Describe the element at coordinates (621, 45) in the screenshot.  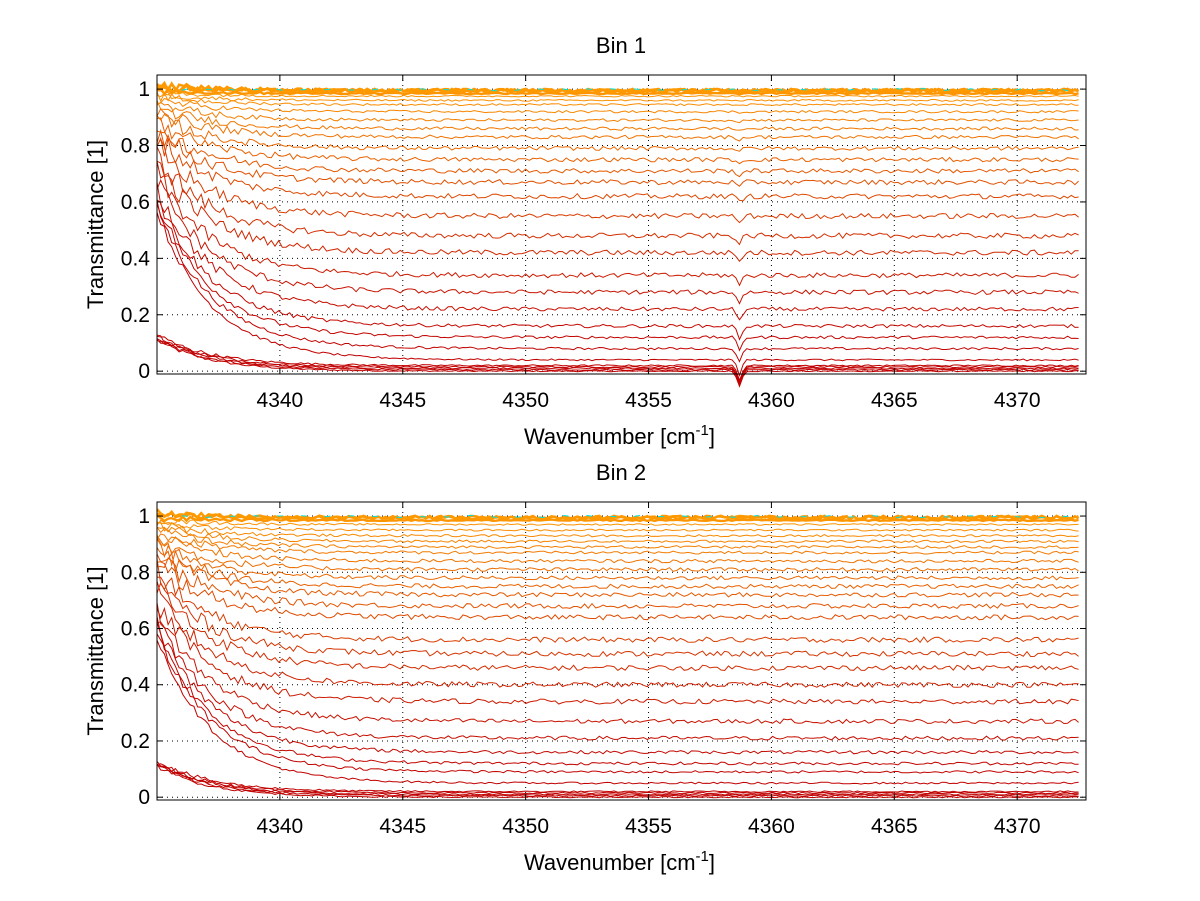
I see `chart-title: Bin 1` at that location.